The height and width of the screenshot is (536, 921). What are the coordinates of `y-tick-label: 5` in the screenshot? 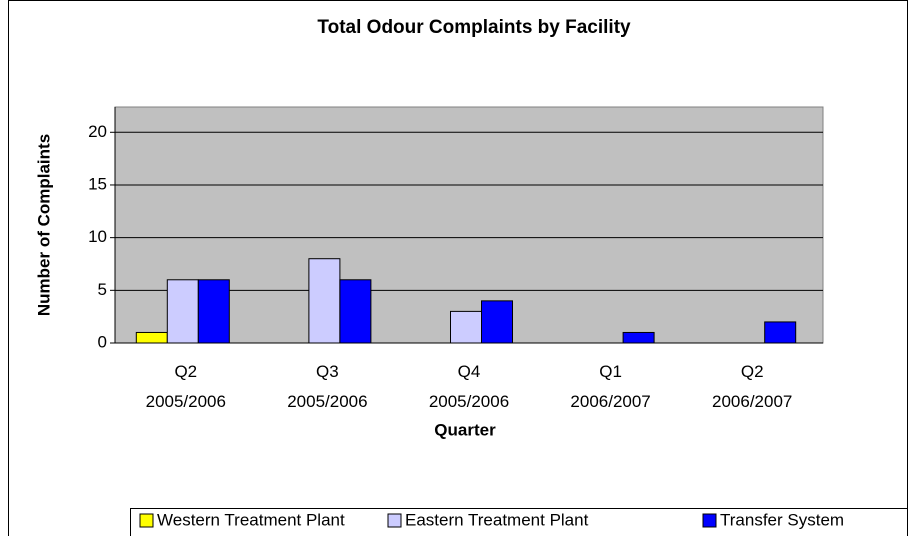 It's located at (102, 289).